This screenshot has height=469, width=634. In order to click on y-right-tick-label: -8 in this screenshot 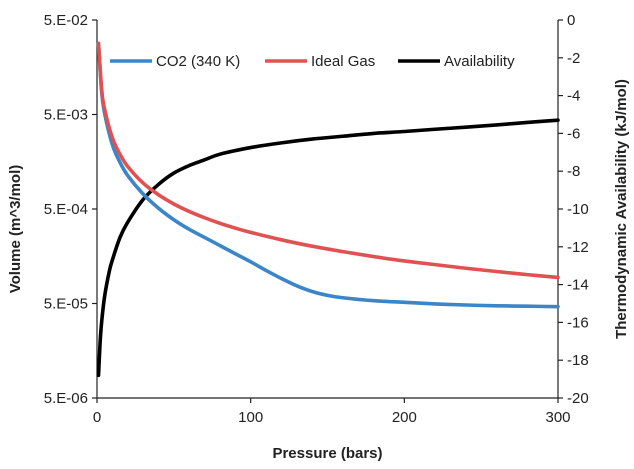, I will do `click(573, 171)`.